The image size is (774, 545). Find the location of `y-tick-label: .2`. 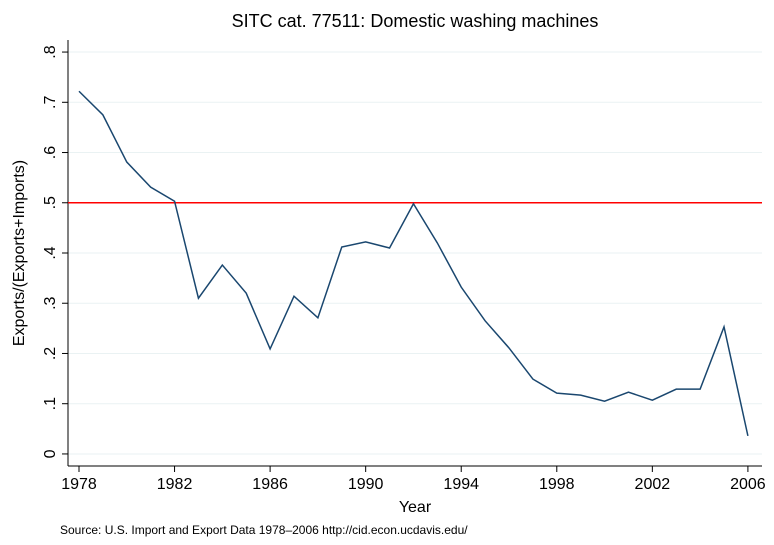

y-tick-label: .2 is located at coordinates (50, 353).